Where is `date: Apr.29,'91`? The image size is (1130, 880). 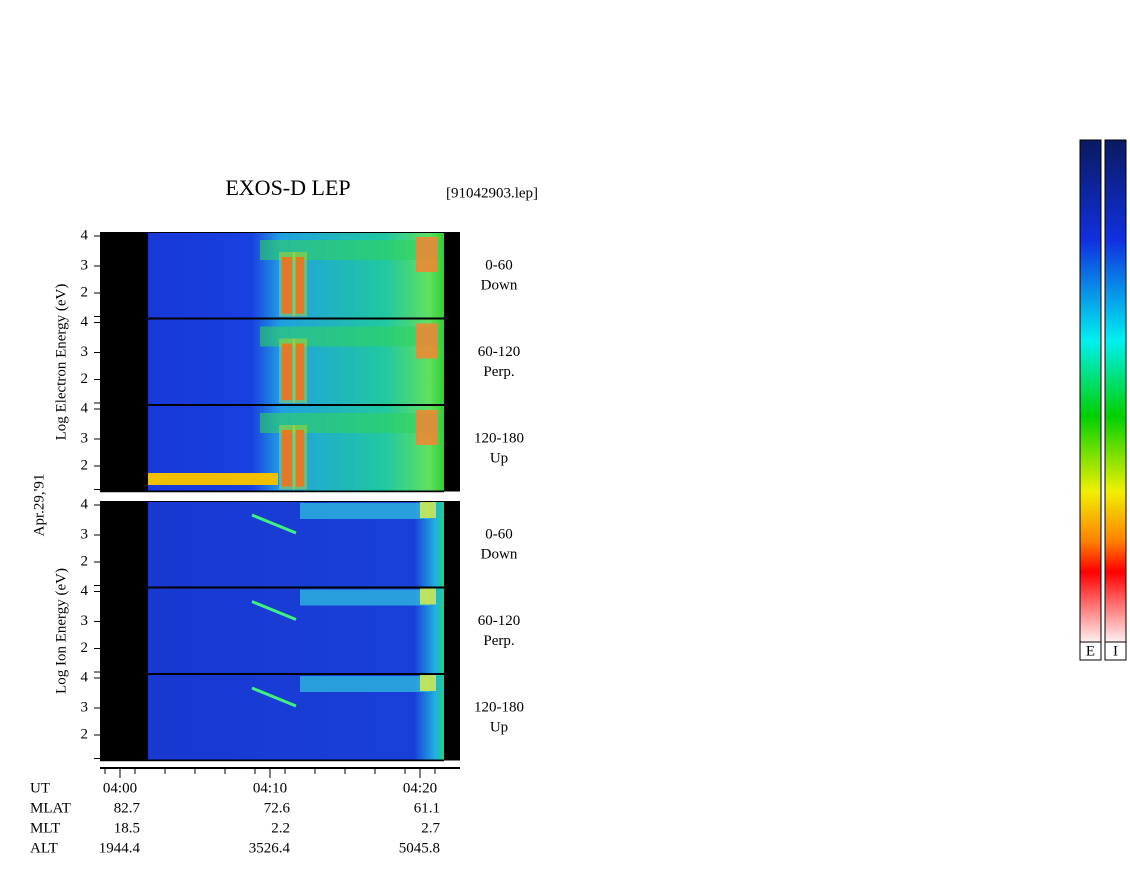 date: Apr.29,'91 is located at coordinates (39, 505).